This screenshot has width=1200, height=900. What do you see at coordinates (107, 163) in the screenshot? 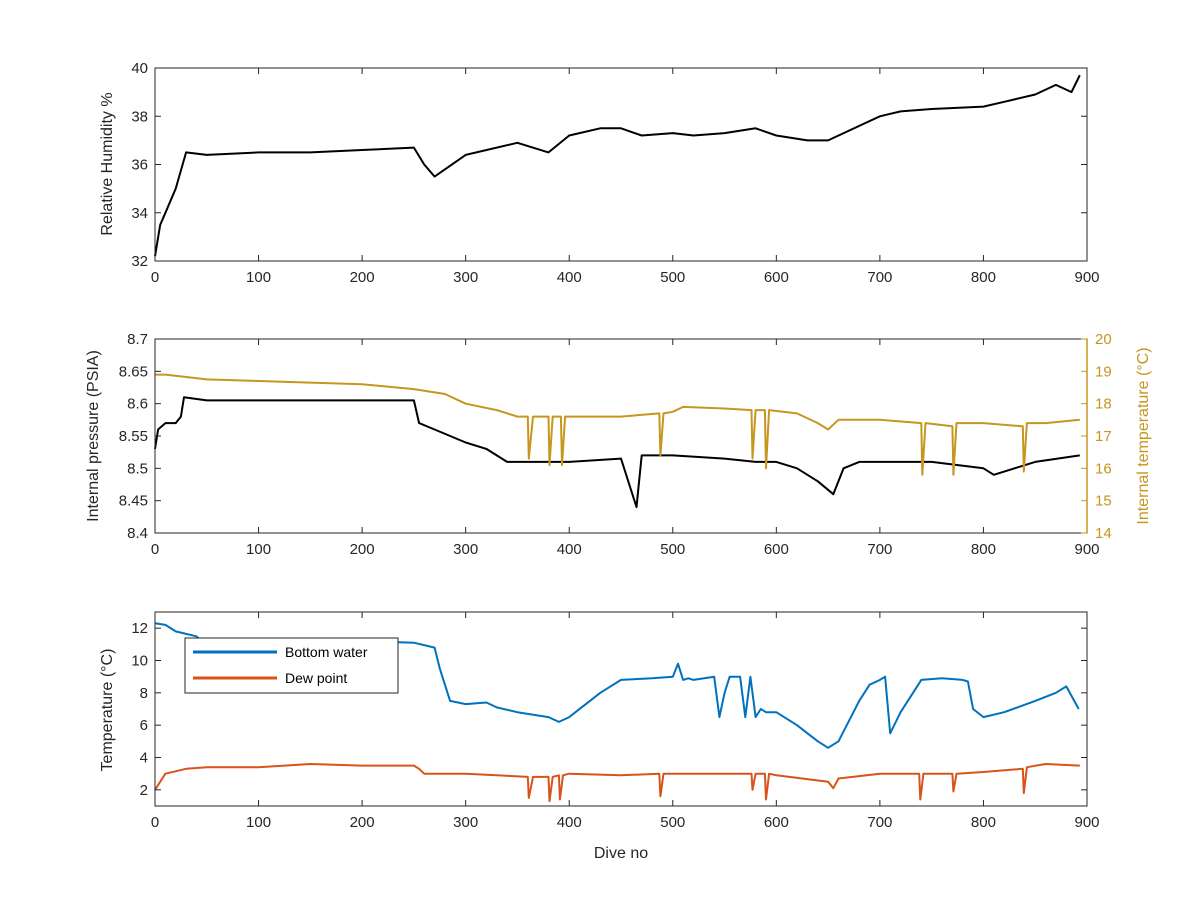
I see `humidity-y-label: Relative Humidity %` at bounding box center [107, 163].